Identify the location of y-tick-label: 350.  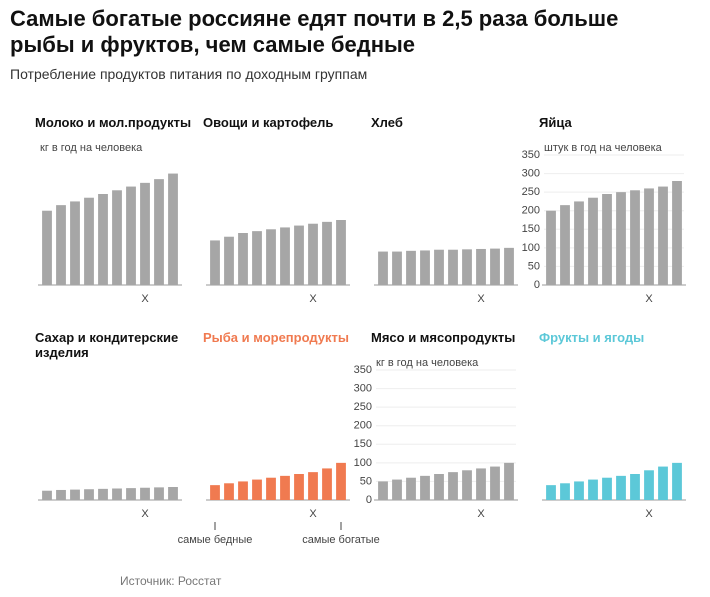
(531, 155).